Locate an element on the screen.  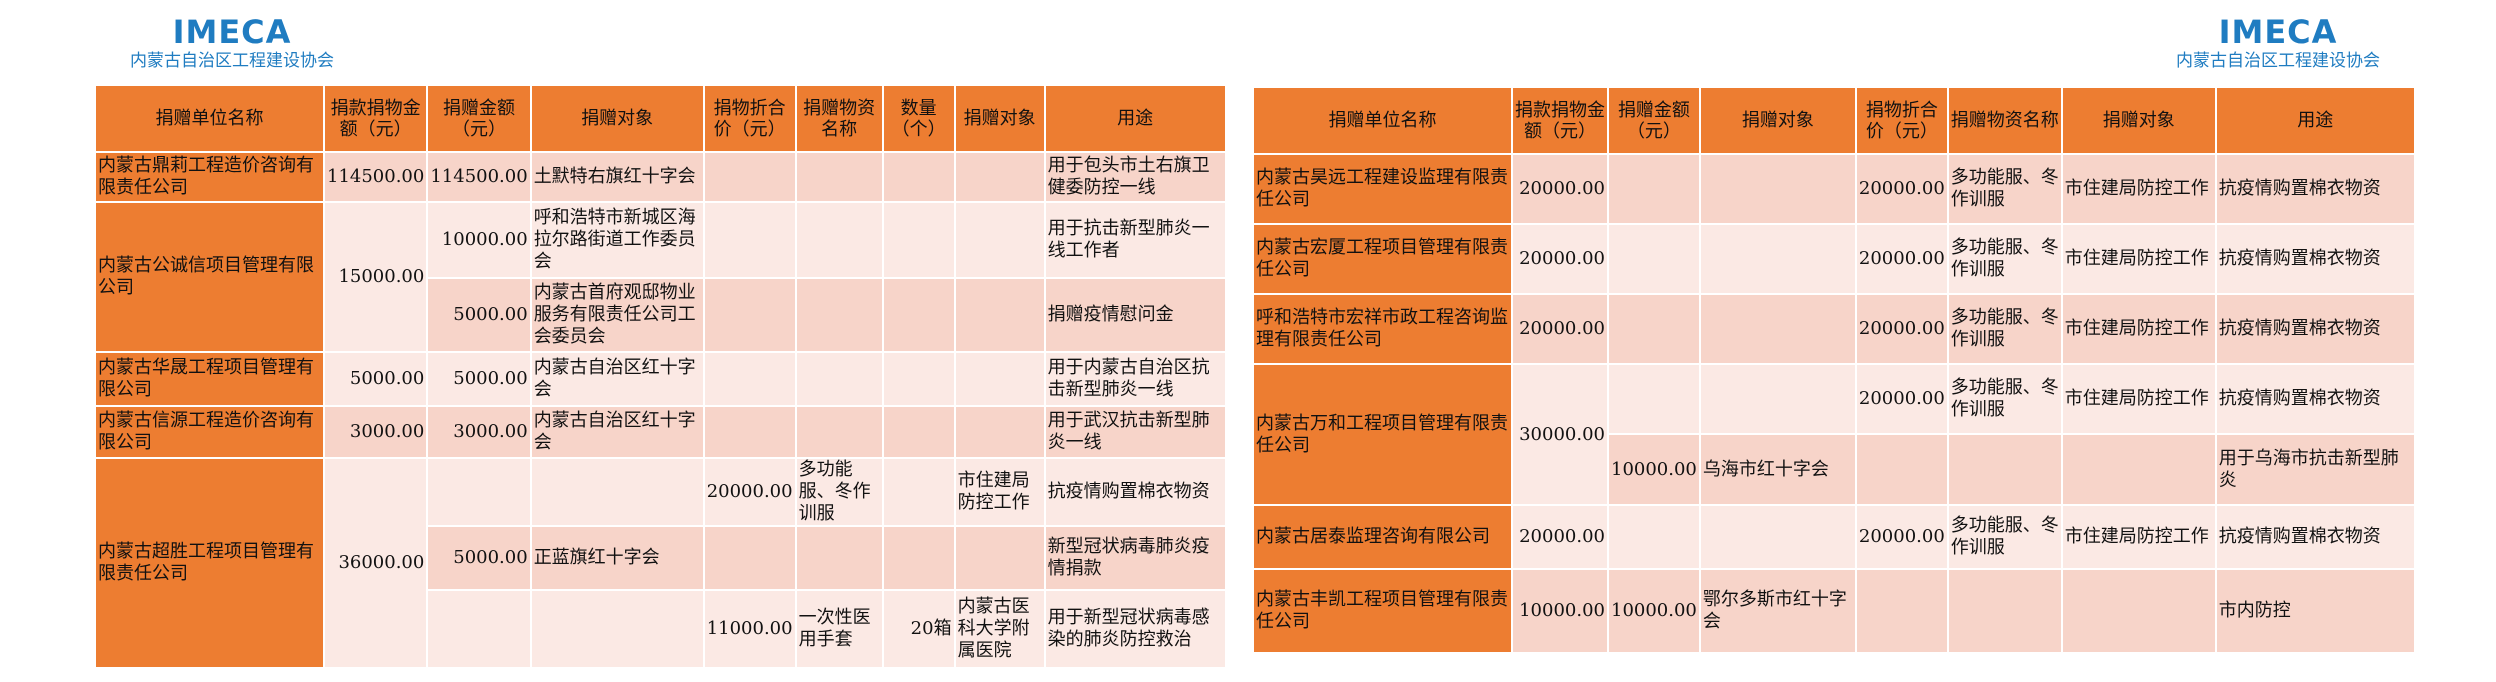
table-cell: 呼和浩特市新城区海拉尔路街道工作委员会 is located at coordinates (617, 240).